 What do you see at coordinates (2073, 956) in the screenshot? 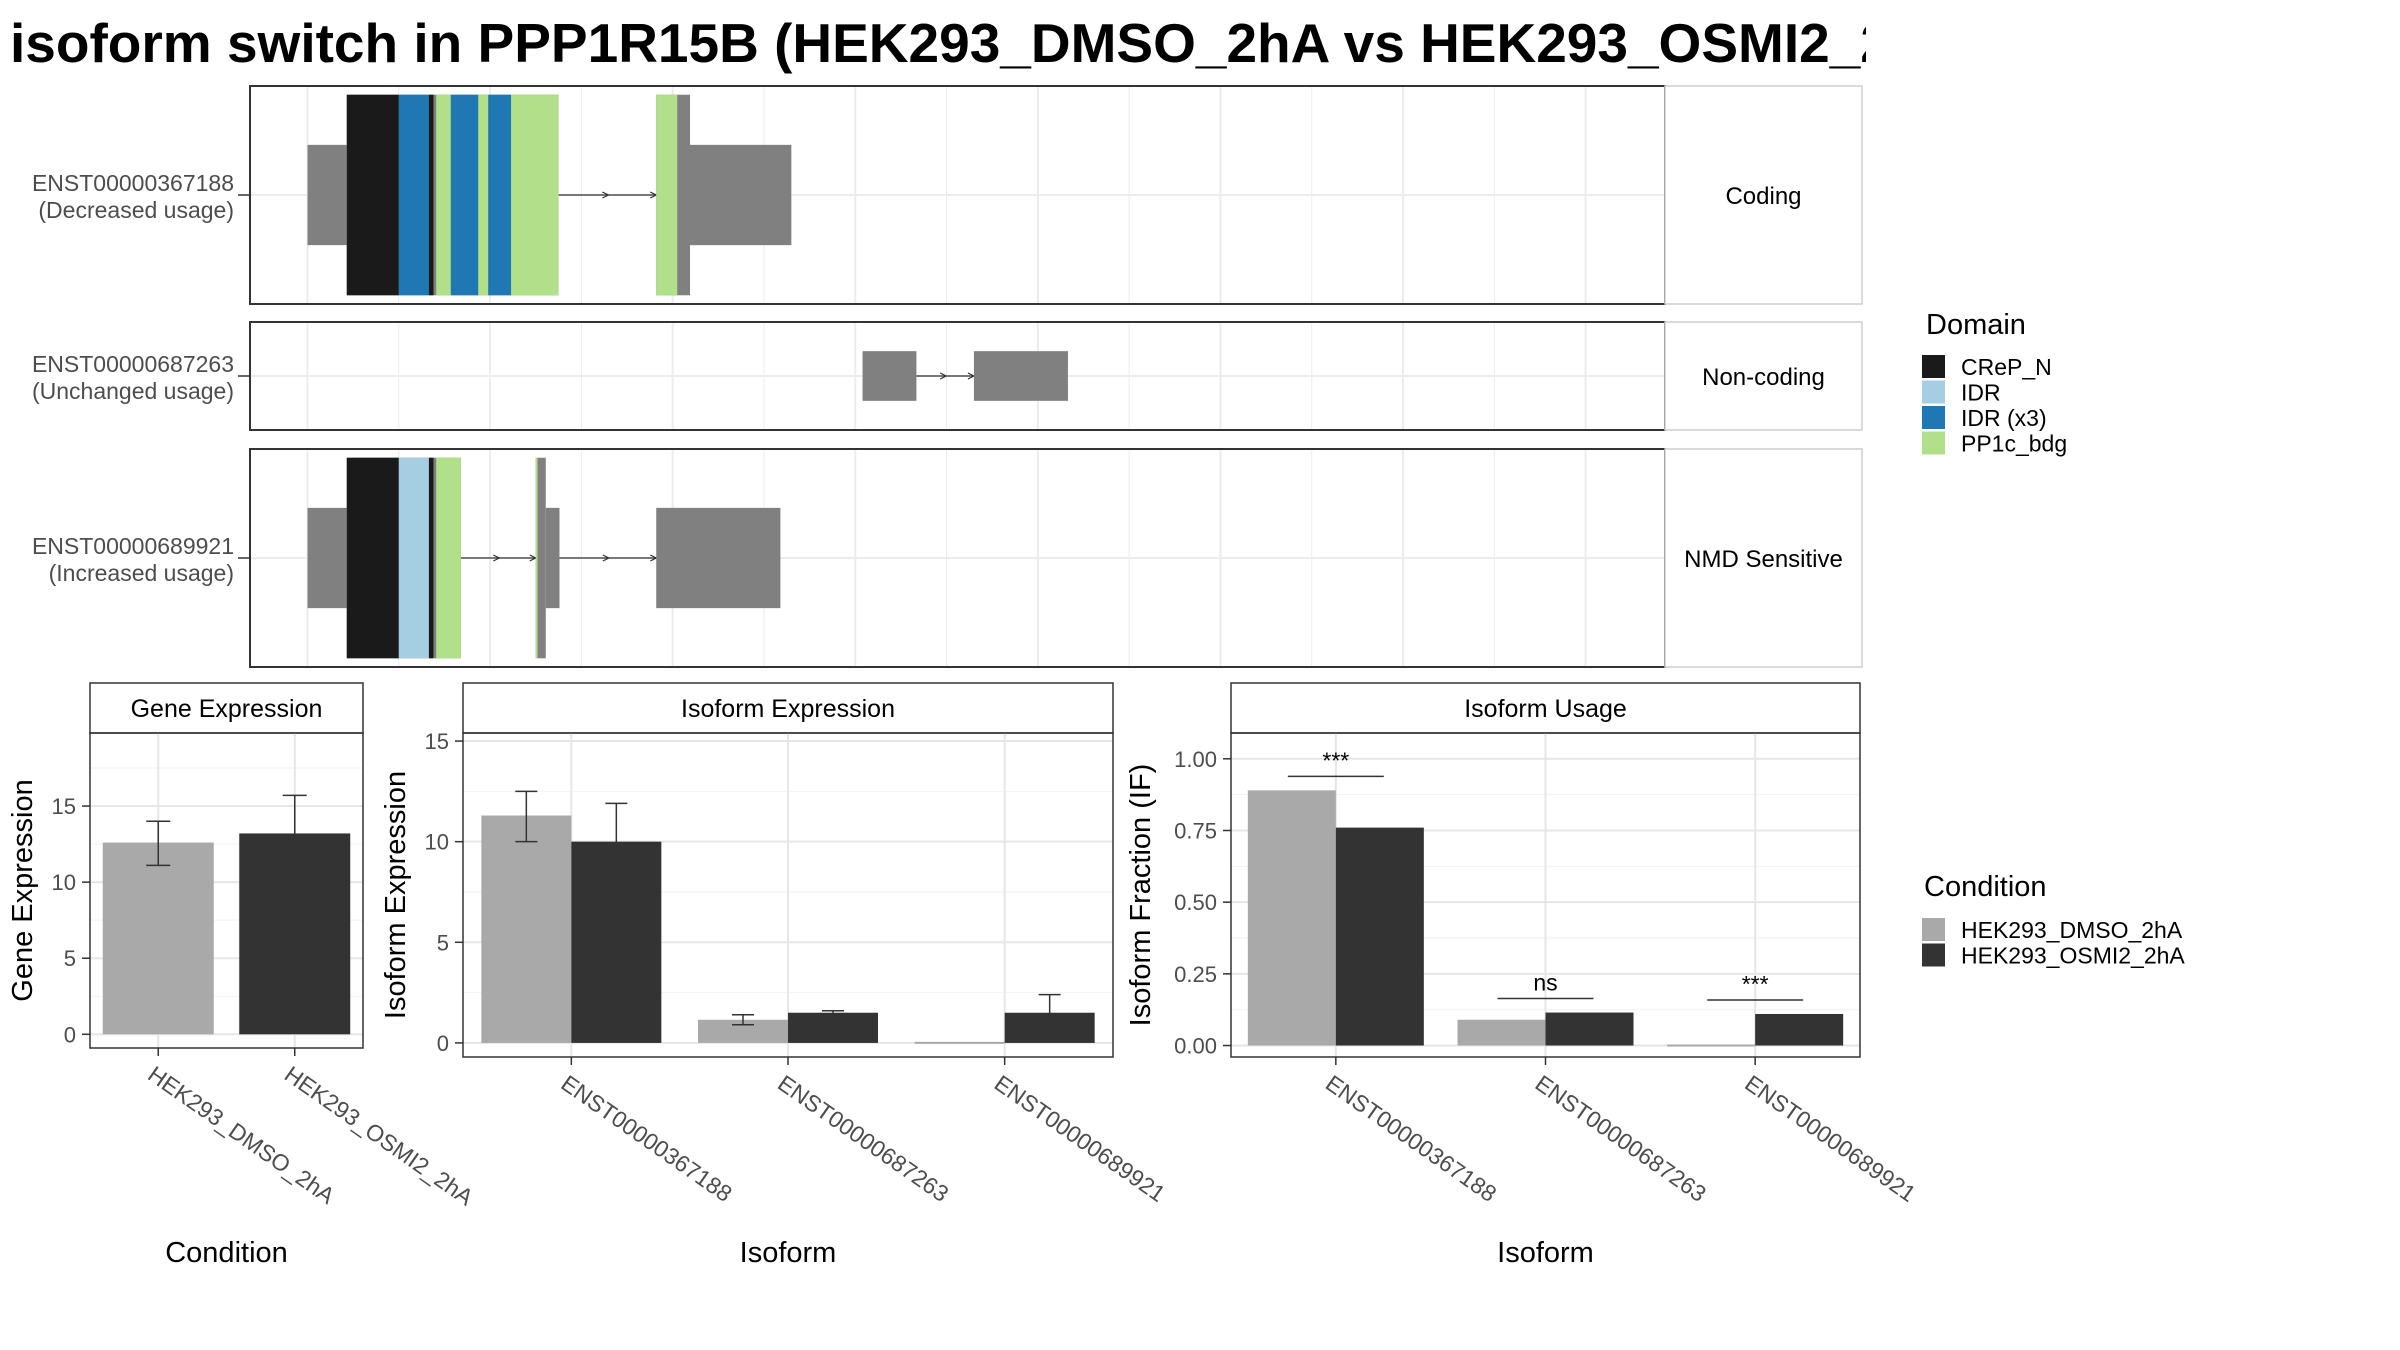
I see `condition-legend-label: HEK293_OSMI2_2hA` at bounding box center [2073, 956].